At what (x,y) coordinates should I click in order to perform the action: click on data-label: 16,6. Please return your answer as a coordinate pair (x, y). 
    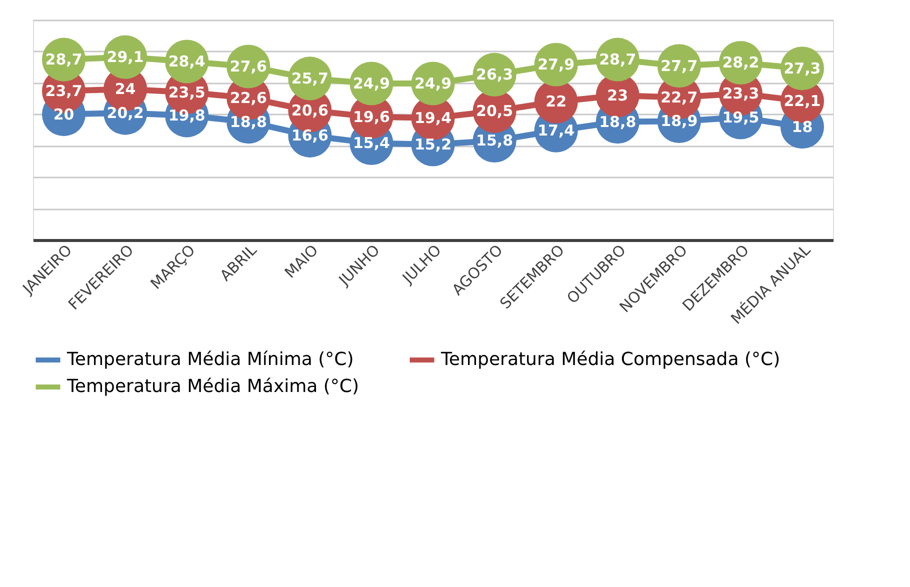
    Looking at the image, I should click on (309, 135).